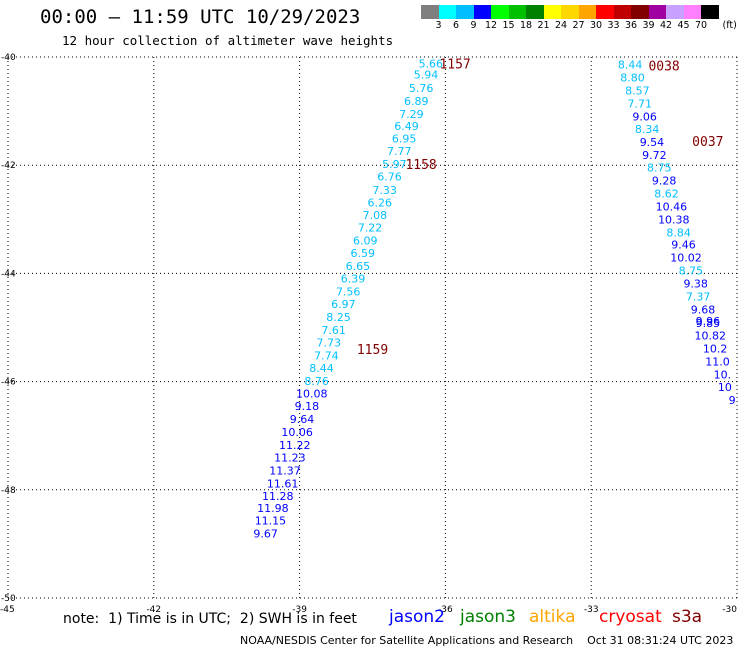  I want to click on wave-height-label: 10.02, so click(686, 258).